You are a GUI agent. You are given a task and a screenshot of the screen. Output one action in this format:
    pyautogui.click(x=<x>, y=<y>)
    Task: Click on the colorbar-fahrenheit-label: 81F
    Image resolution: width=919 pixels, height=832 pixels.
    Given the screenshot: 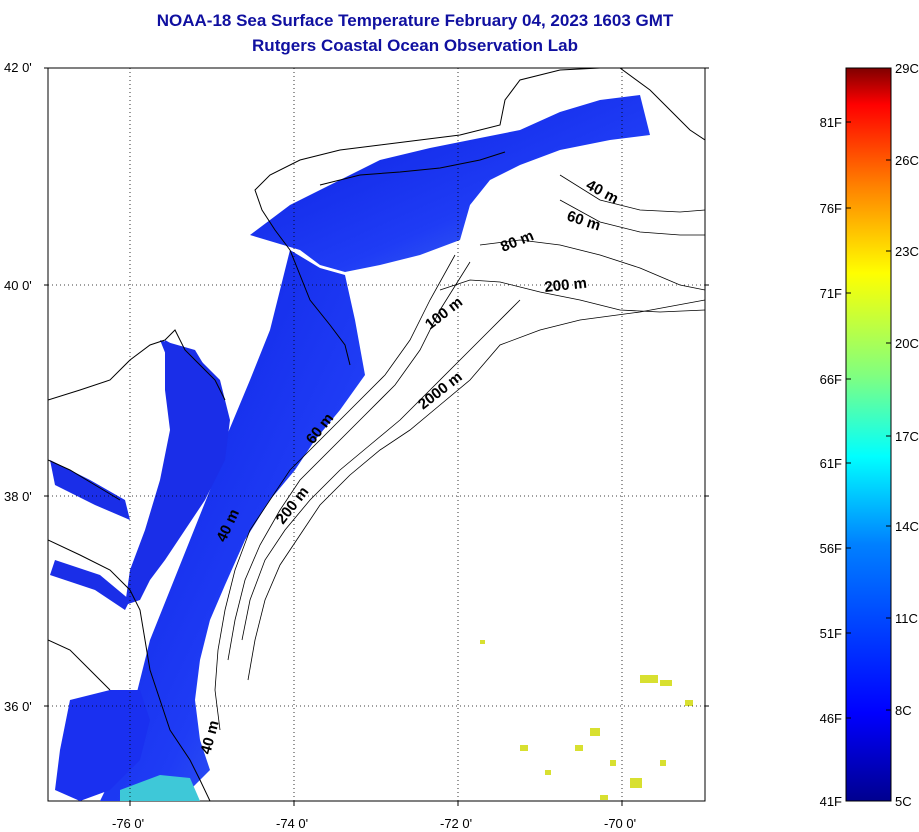 What is the action you would take?
    pyautogui.click(x=831, y=122)
    